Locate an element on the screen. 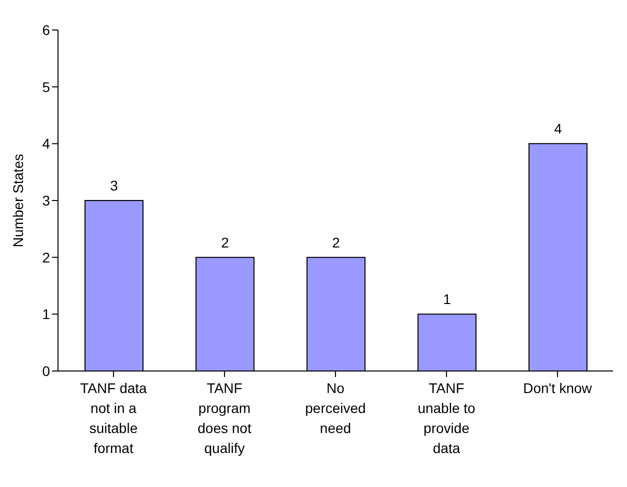  x-tick-label: No perceived need is located at coordinates (335, 408).